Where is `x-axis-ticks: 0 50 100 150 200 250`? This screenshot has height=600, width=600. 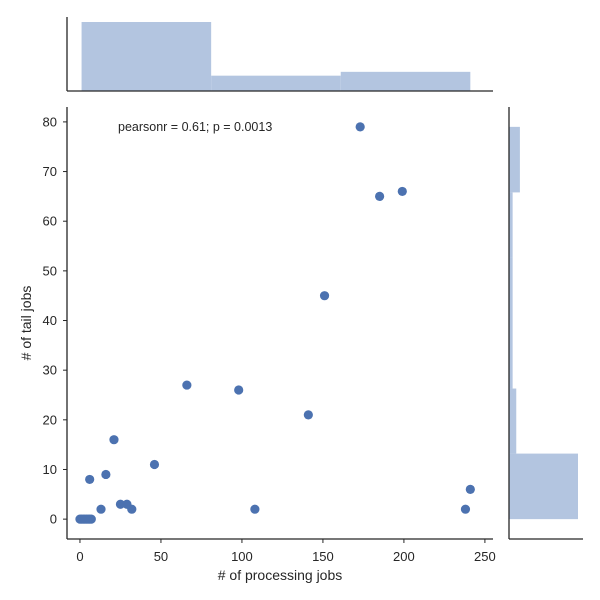
x-axis-ticks: 0 50 100 150 200 250 is located at coordinates (286, 551).